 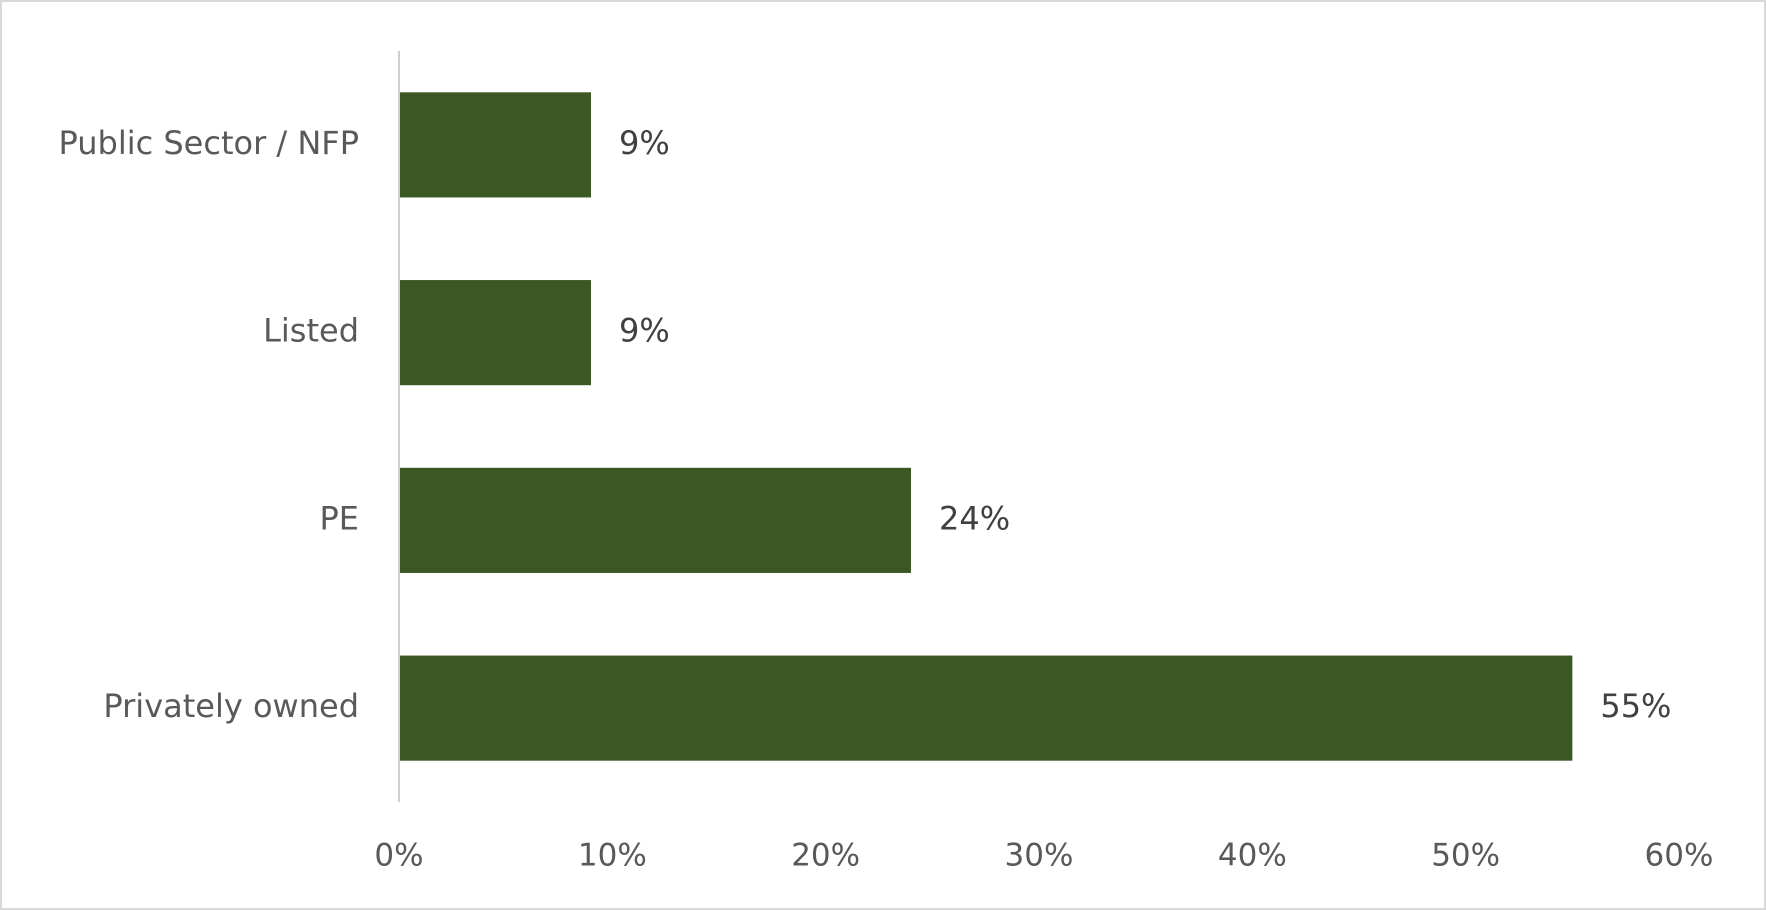 What do you see at coordinates (398, 856) in the screenshot?
I see `x-tick-label: 0%` at bounding box center [398, 856].